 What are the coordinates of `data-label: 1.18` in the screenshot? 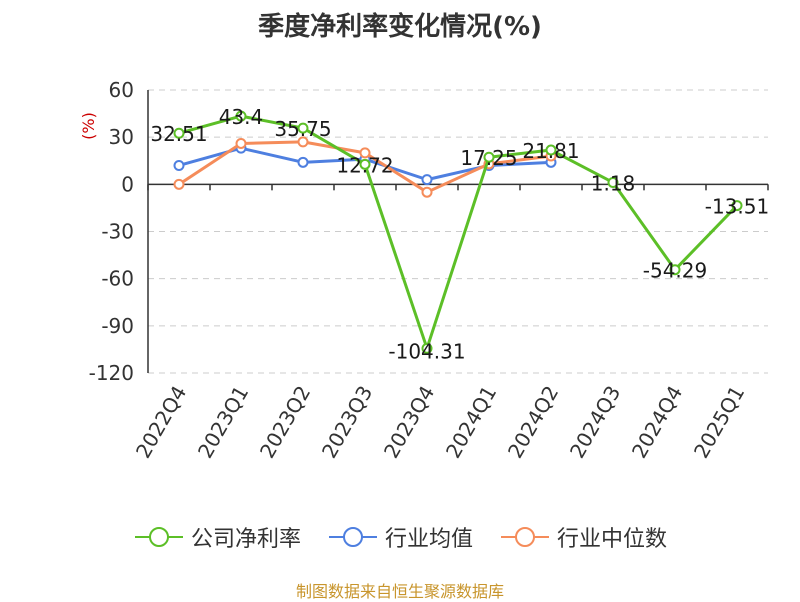 It's located at (613, 183).